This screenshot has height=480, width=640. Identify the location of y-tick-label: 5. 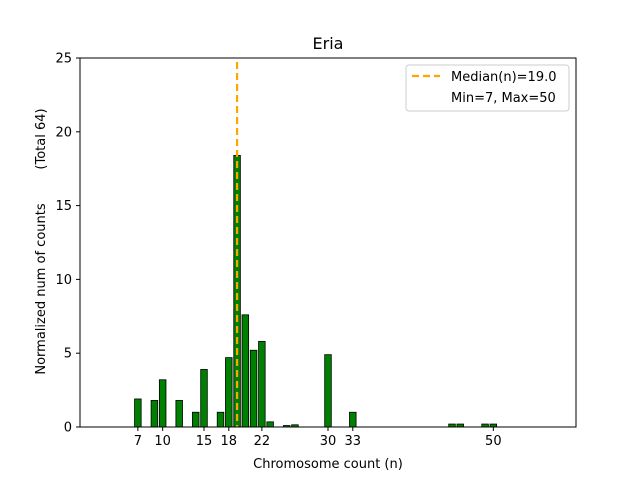
(68, 354).